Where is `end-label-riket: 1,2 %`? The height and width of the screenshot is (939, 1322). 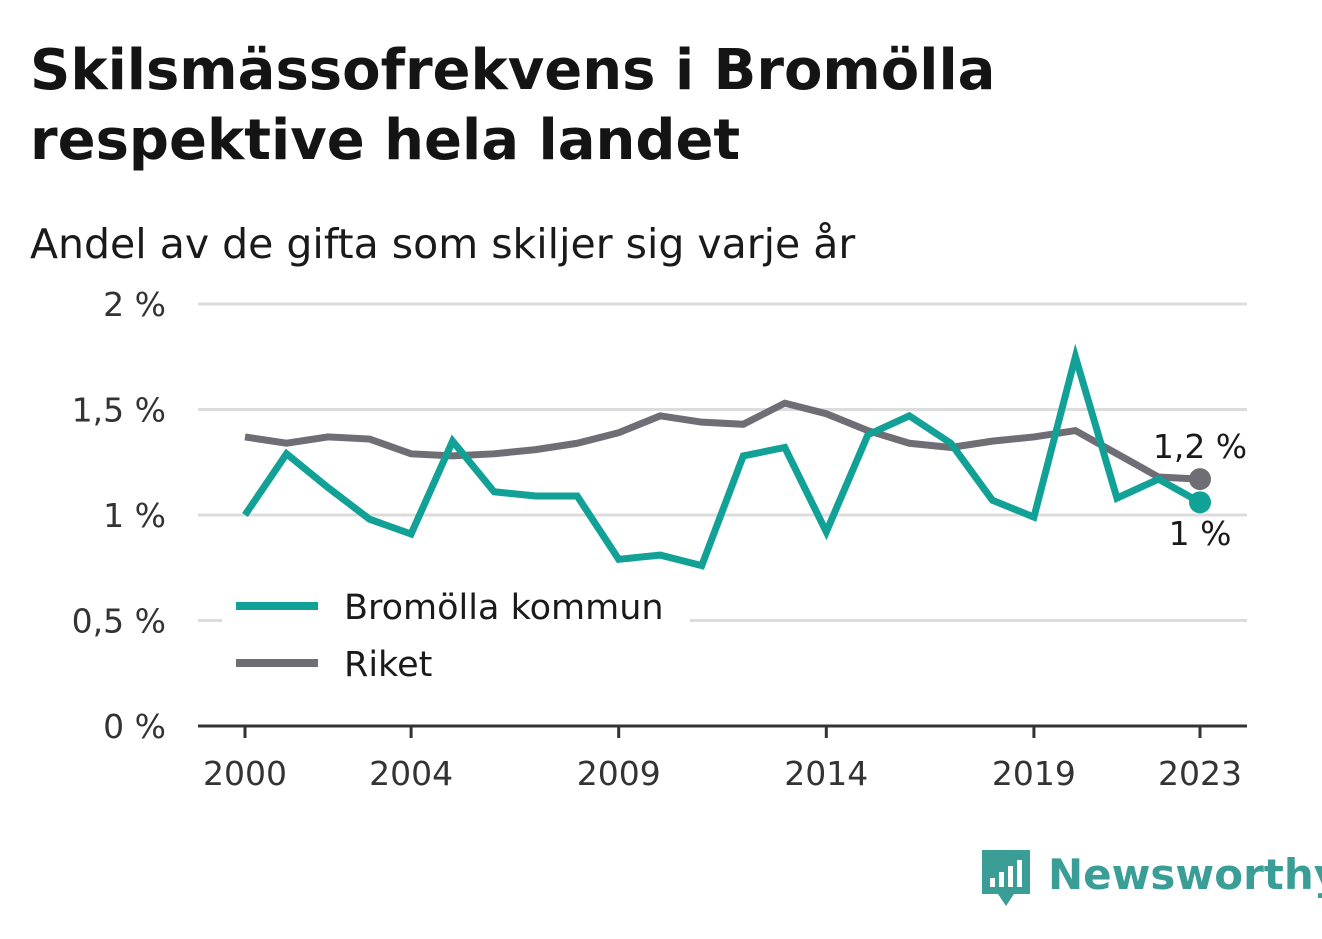 end-label-riket: 1,2 % is located at coordinates (1200, 446).